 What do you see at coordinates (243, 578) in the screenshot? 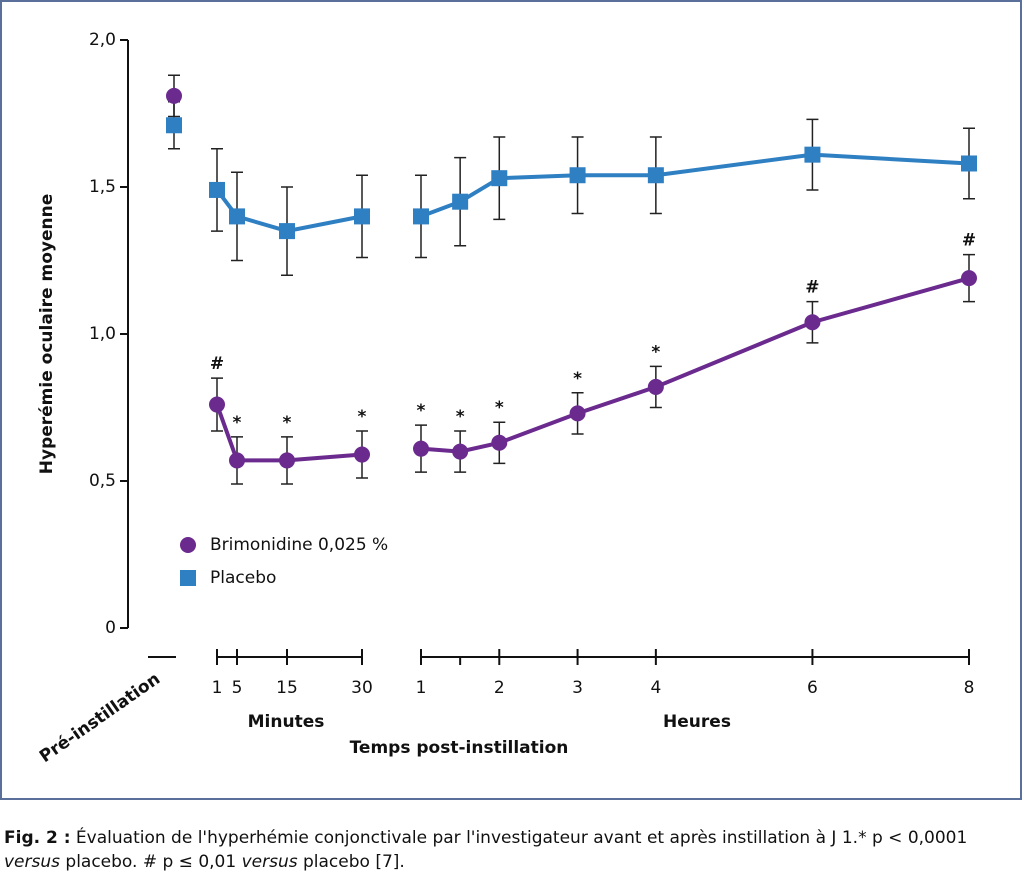
I see `legend-label: Placebo` at bounding box center [243, 578].